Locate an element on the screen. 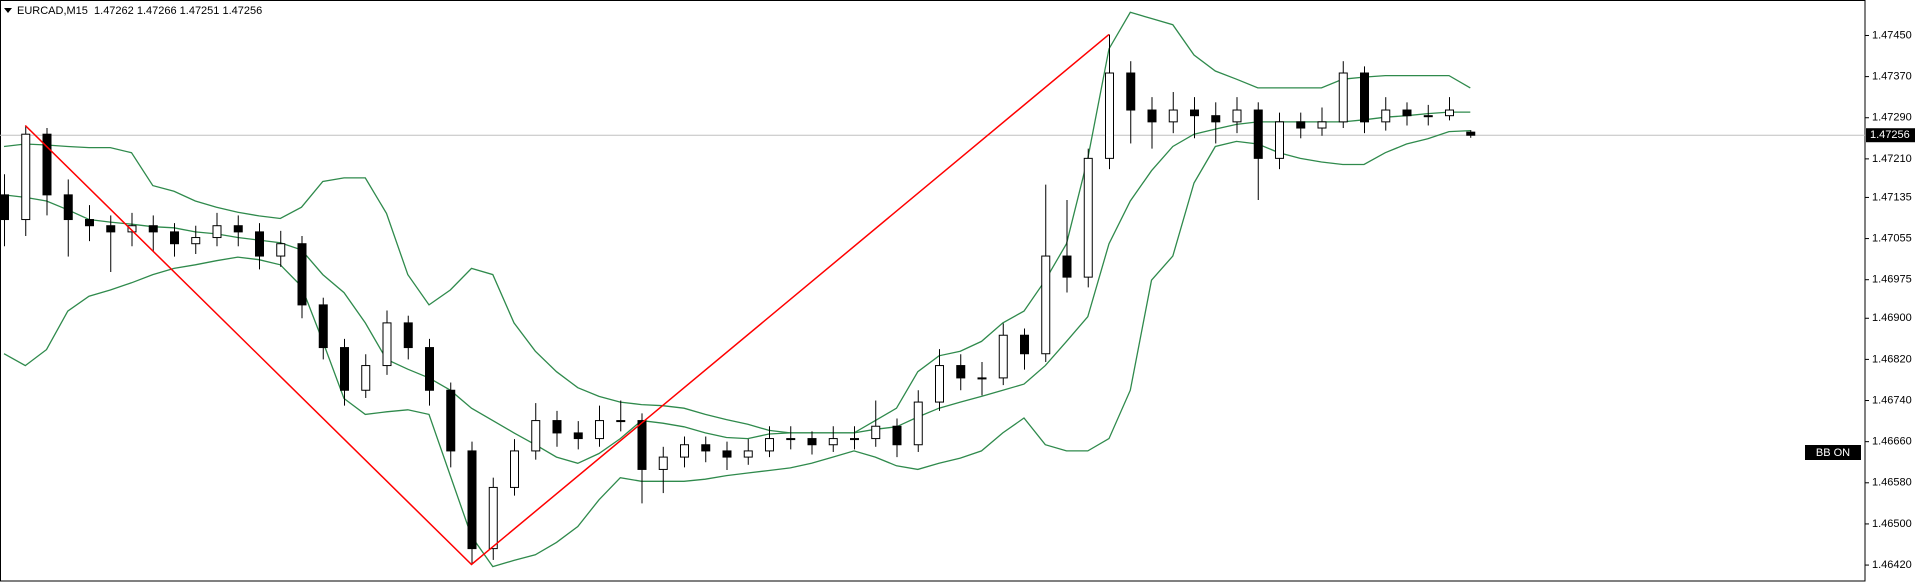  y-tick-label: 1.47290 is located at coordinates (1892, 118).